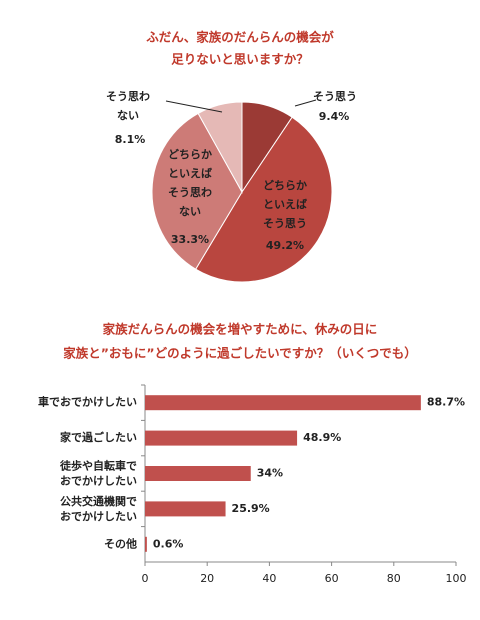 This screenshot has width=480, height=620. I want to click on y-tick-label: 車でおでかけしたい, so click(87, 402).